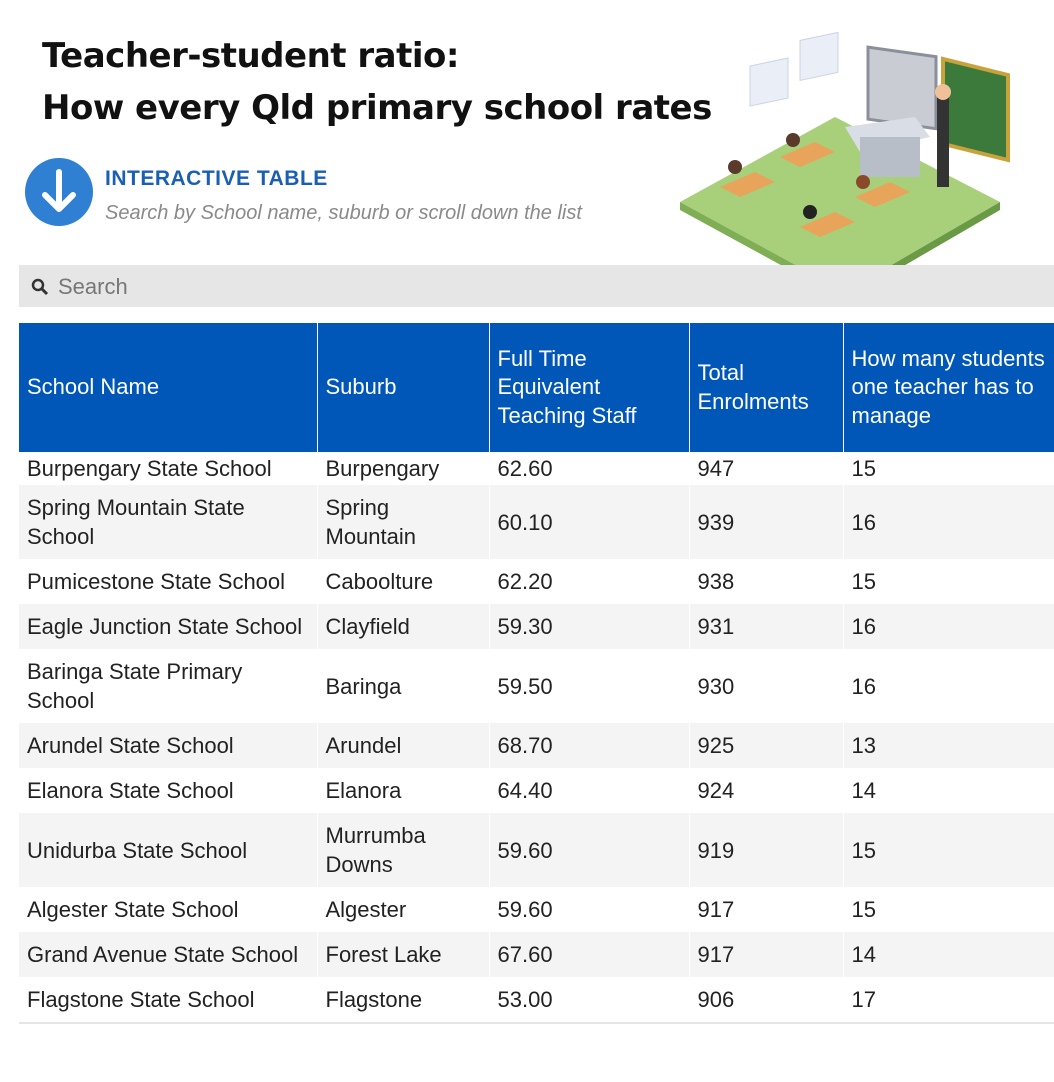 This screenshot has width=1054, height=1082. I want to click on classroom-illustration, so click(845, 165).